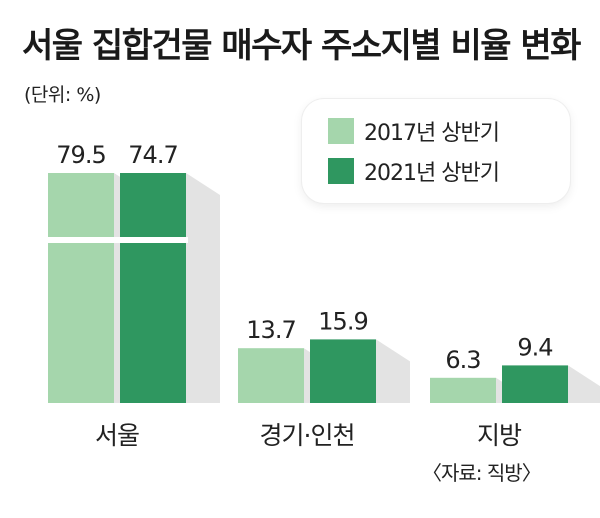 Image resolution: width=600 pixels, height=518 pixels. What do you see at coordinates (342, 321) in the screenshot?
I see `value-label-gyeonggi-incheon-2021: 15.9` at bounding box center [342, 321].